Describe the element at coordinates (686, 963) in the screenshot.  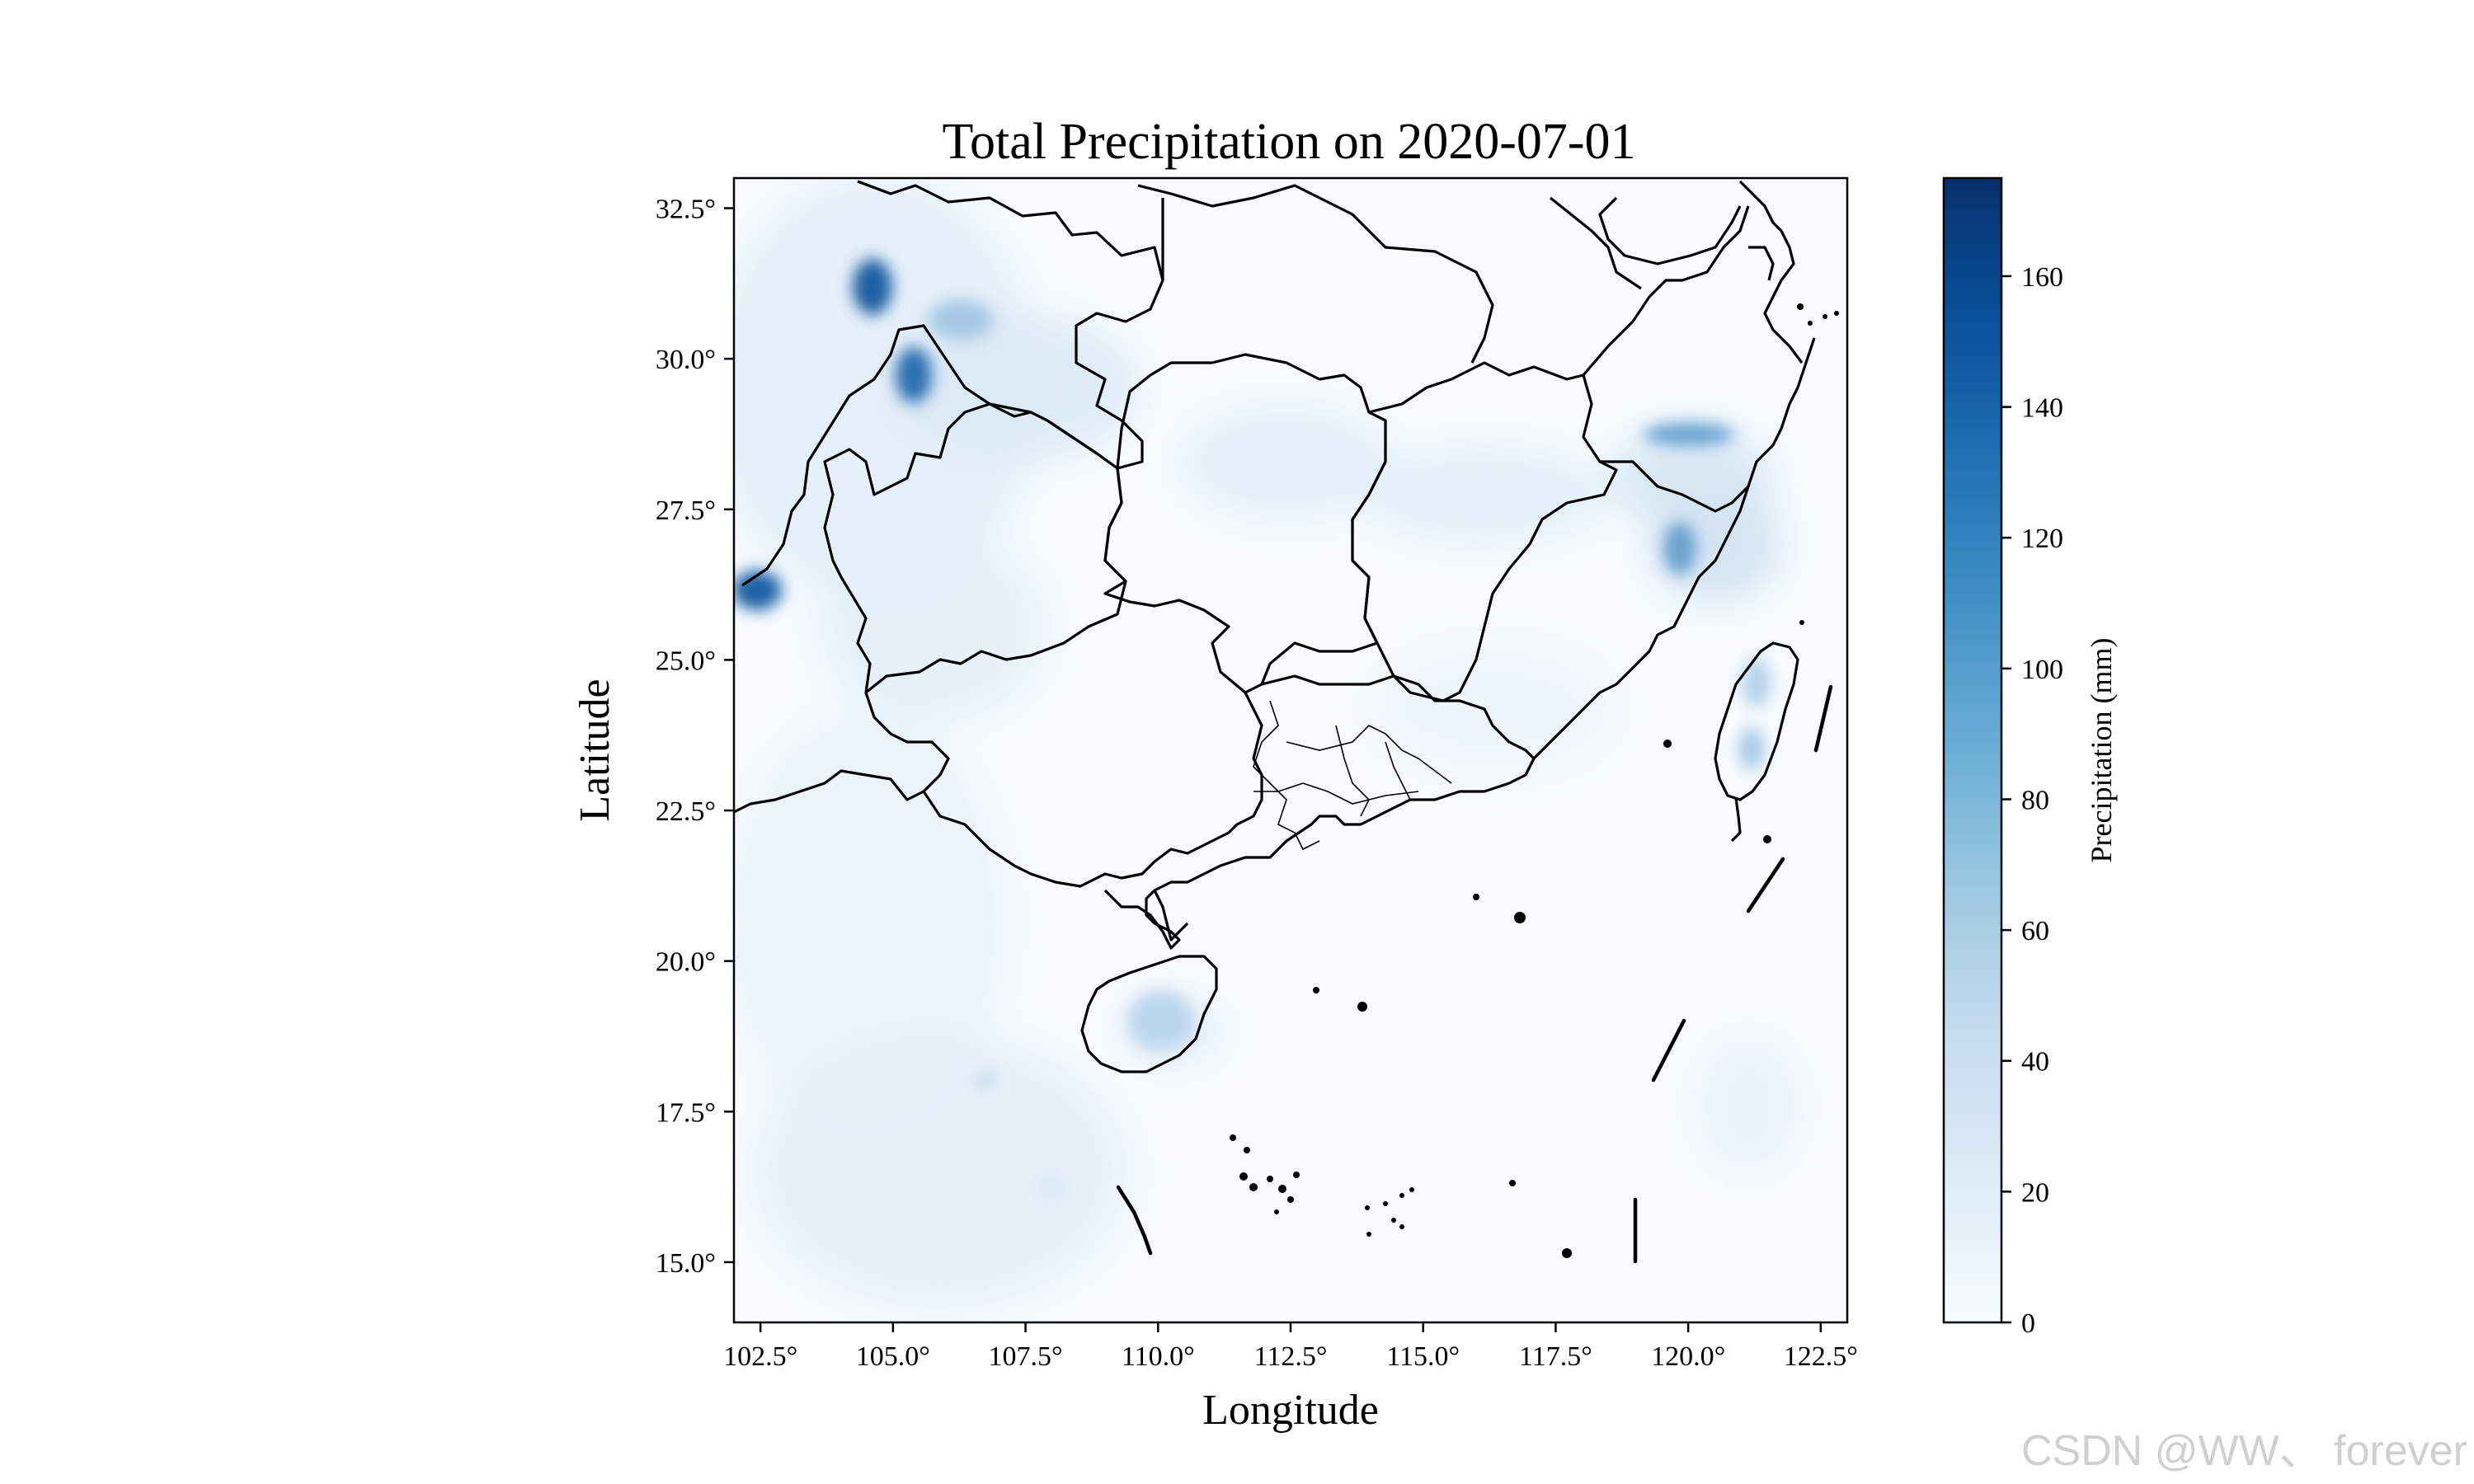
I see `y-tick-label: 20.0°` at that location.